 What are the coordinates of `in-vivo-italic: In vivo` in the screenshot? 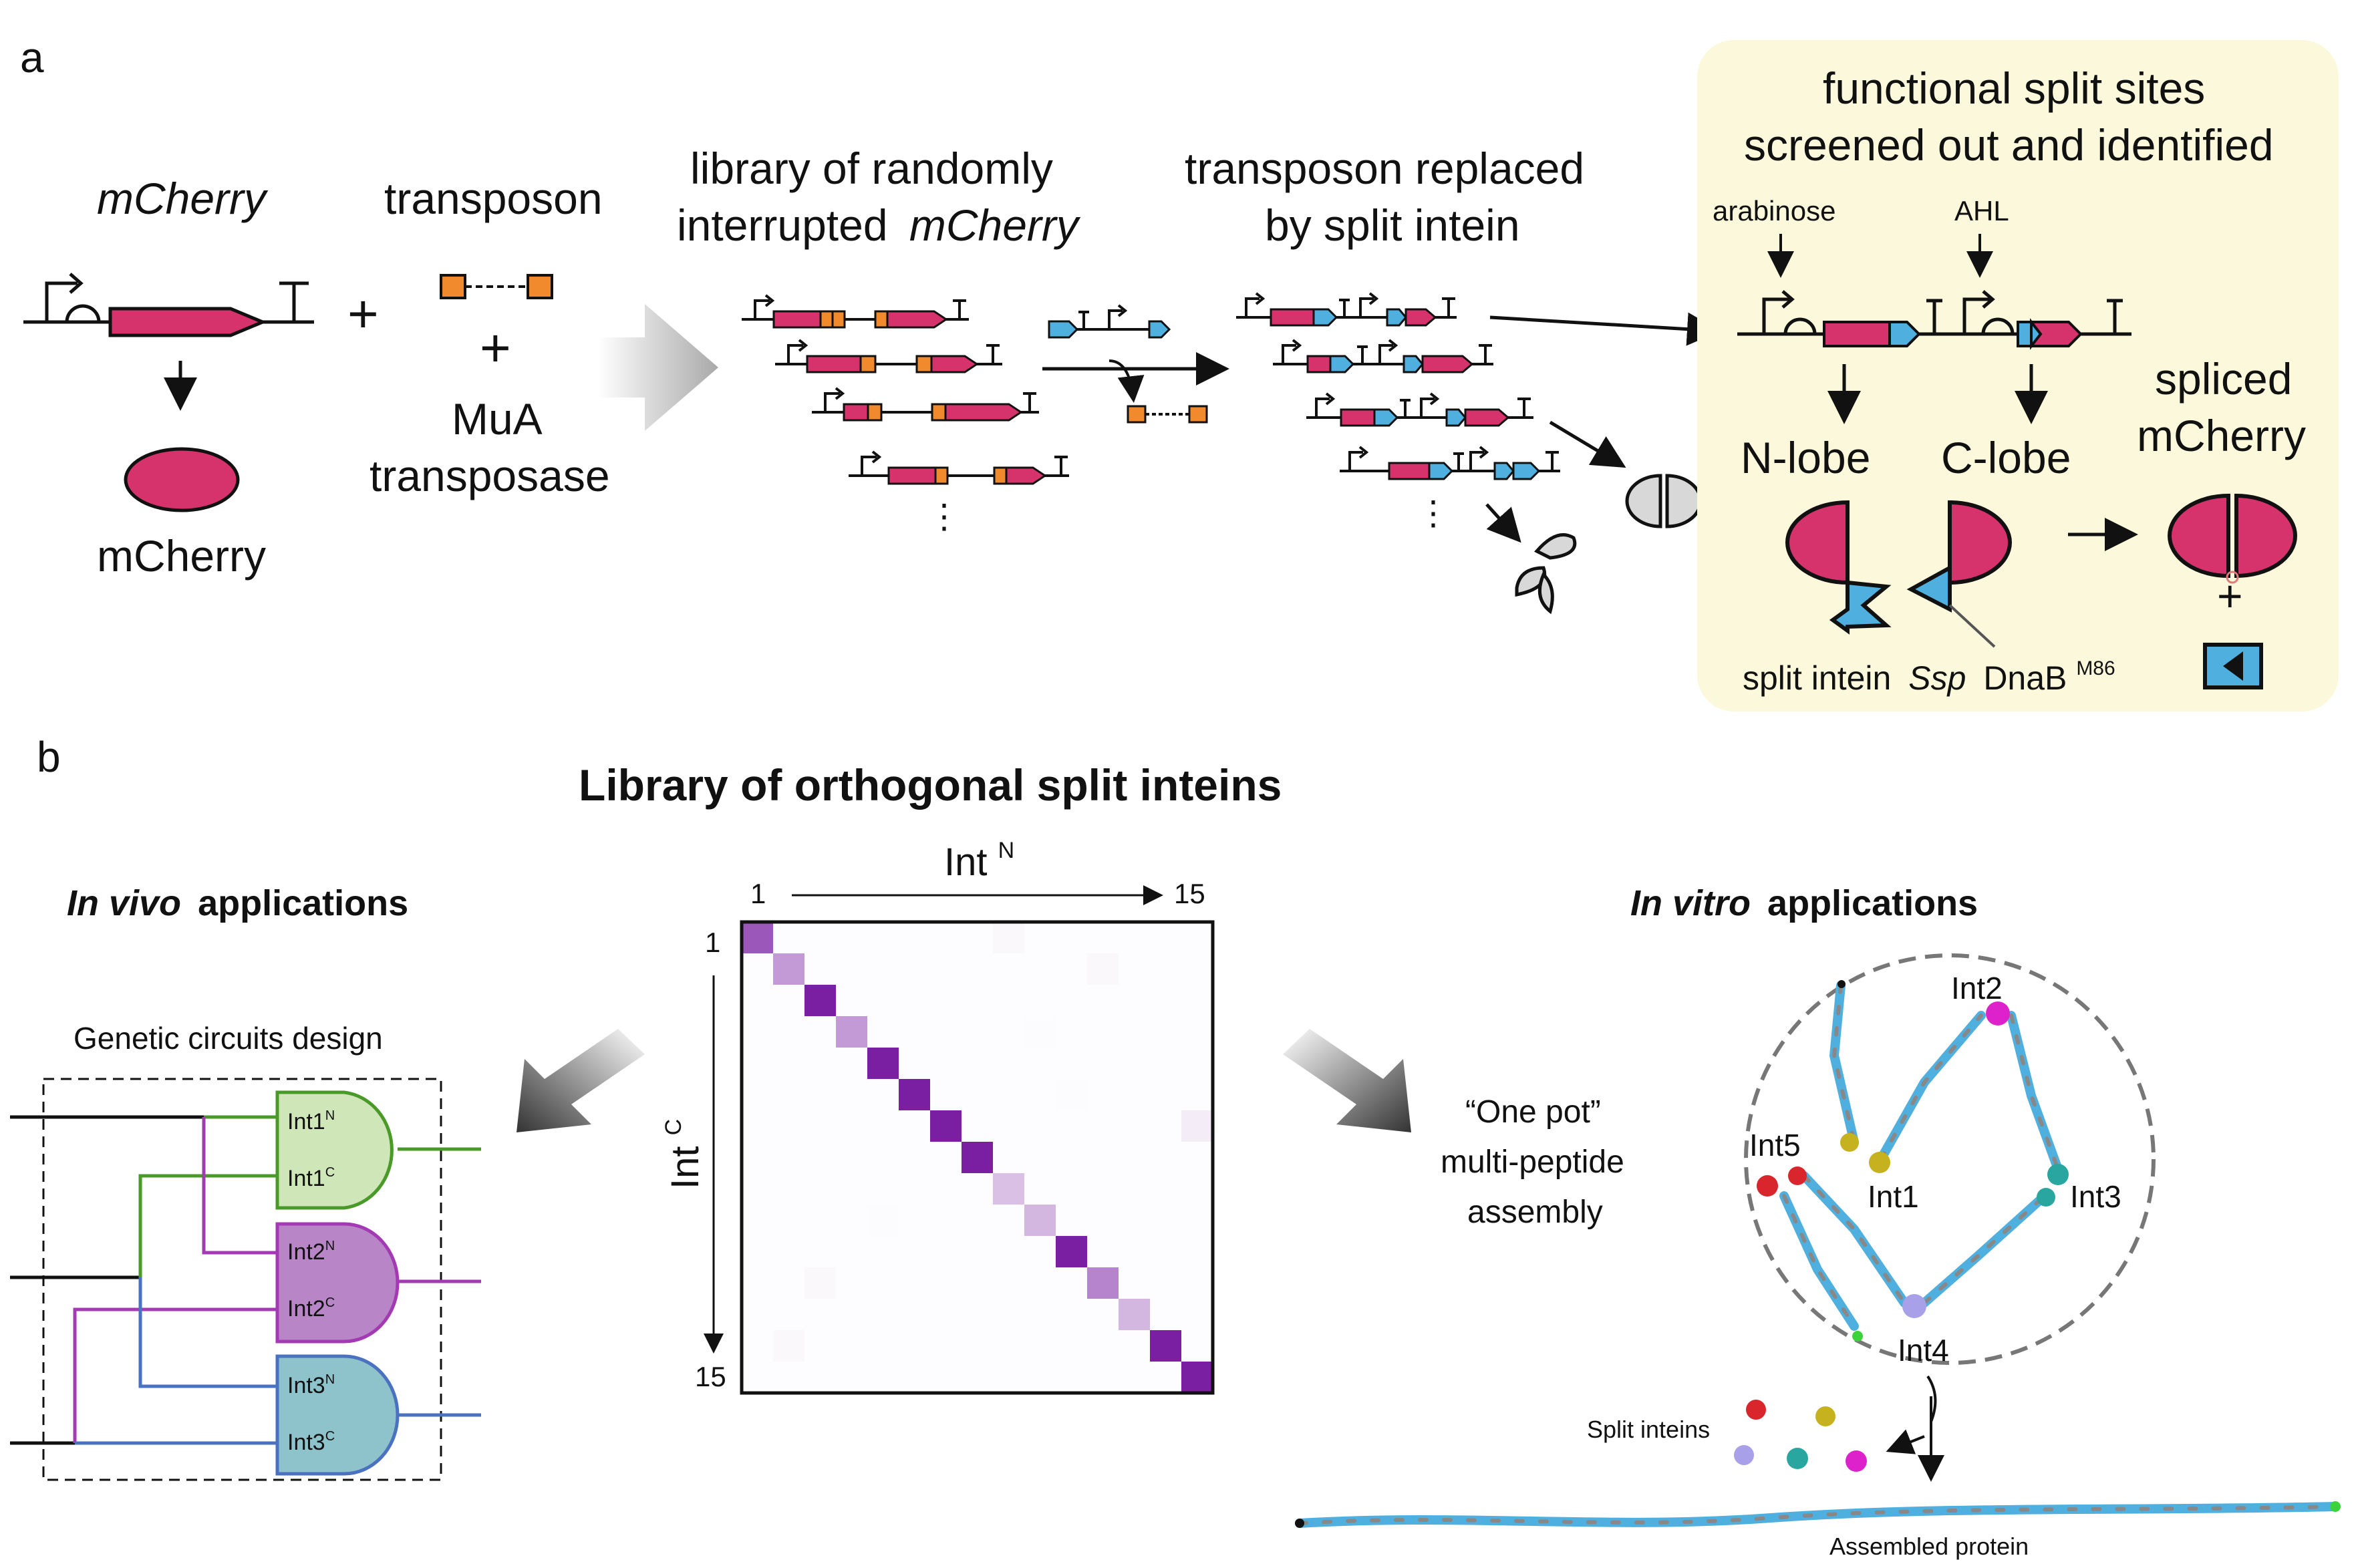 It's located at (124, 903).